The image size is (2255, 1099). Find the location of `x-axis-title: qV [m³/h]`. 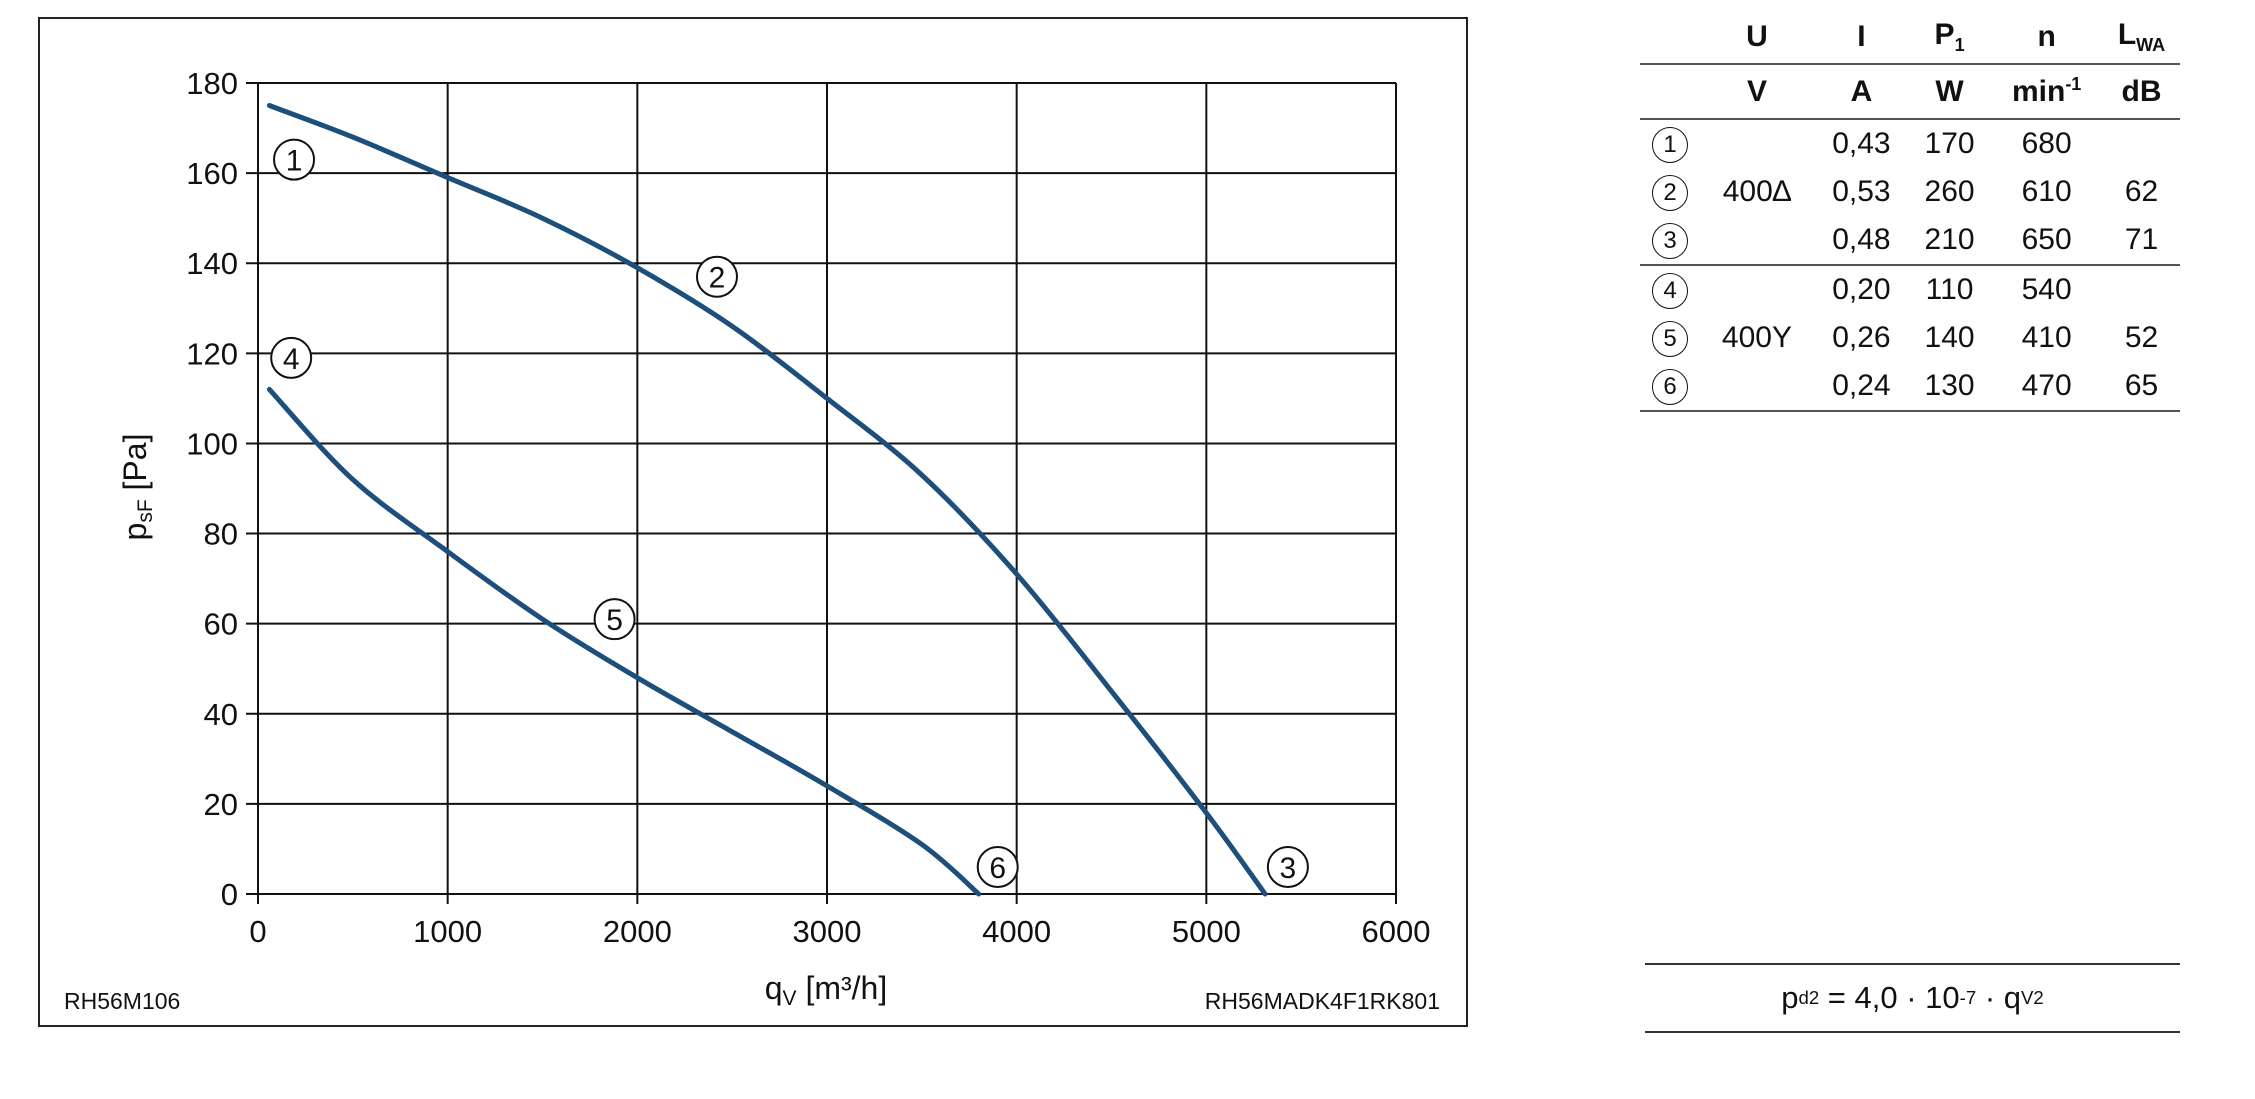

x-axis-title: qV [m³/h] is located at coordinates (826, 990).